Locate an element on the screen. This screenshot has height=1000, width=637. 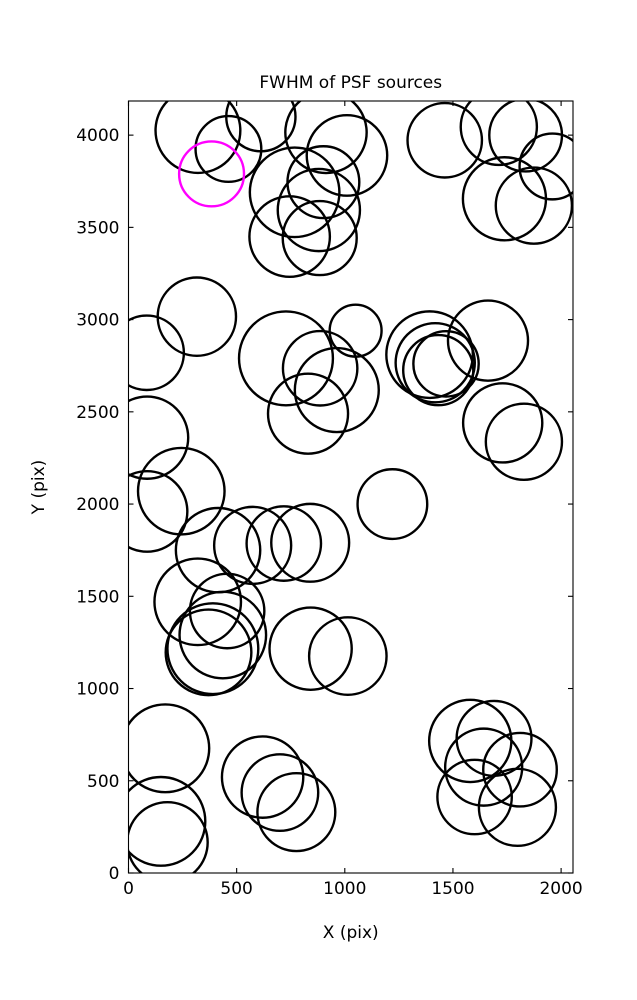
x-tick-label: 1000 is located at coordinates (344, 889).